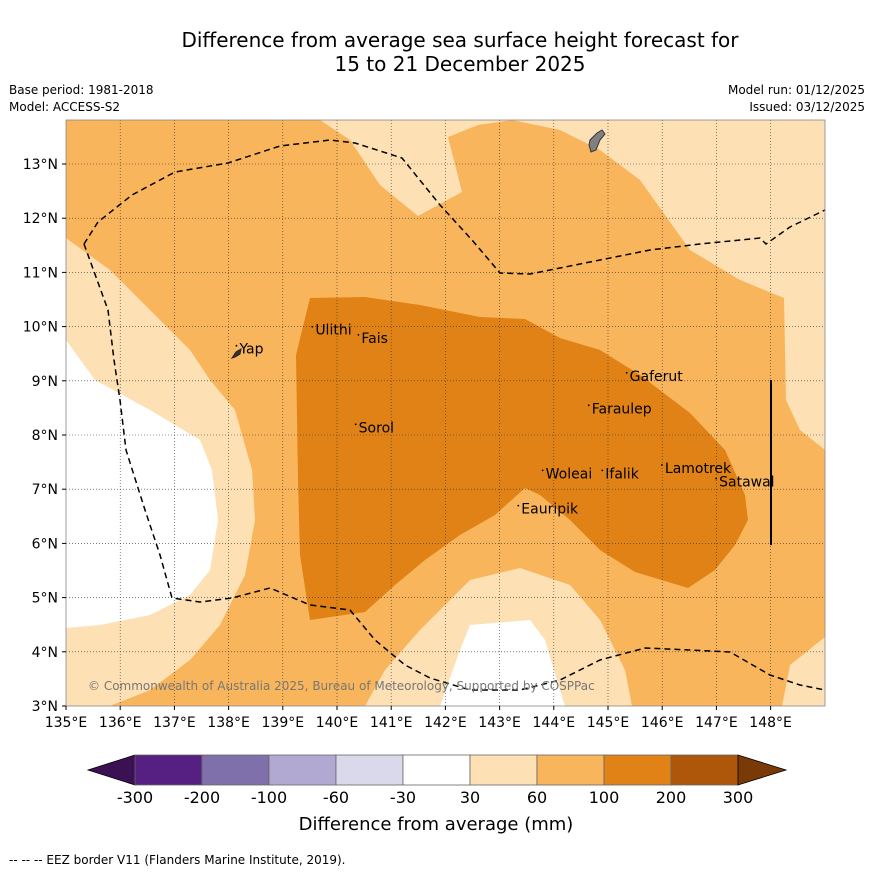  Describe the element at coordinates (40, 273) in the screenshot. I see `lat-tick-label: 11°N` at that location.